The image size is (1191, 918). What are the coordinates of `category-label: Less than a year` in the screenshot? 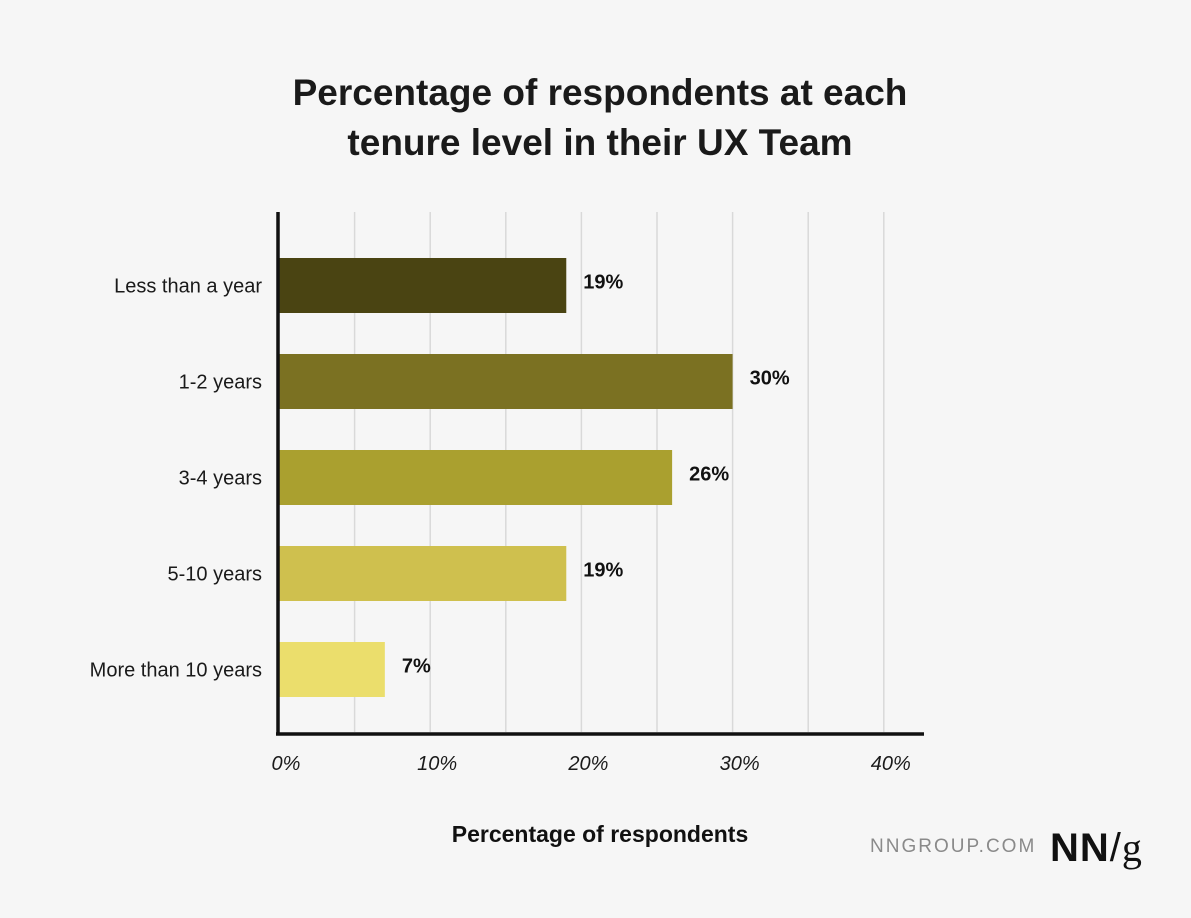 It's located at (188, 287).